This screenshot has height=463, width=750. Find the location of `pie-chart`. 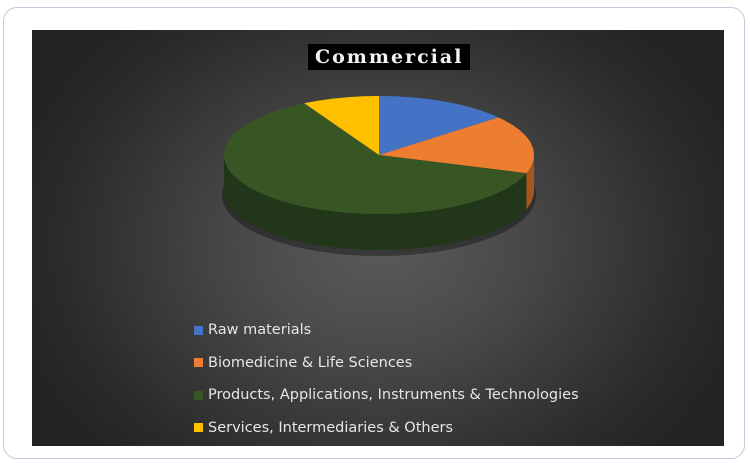

pie-chart is located at coordinates (379, 176).